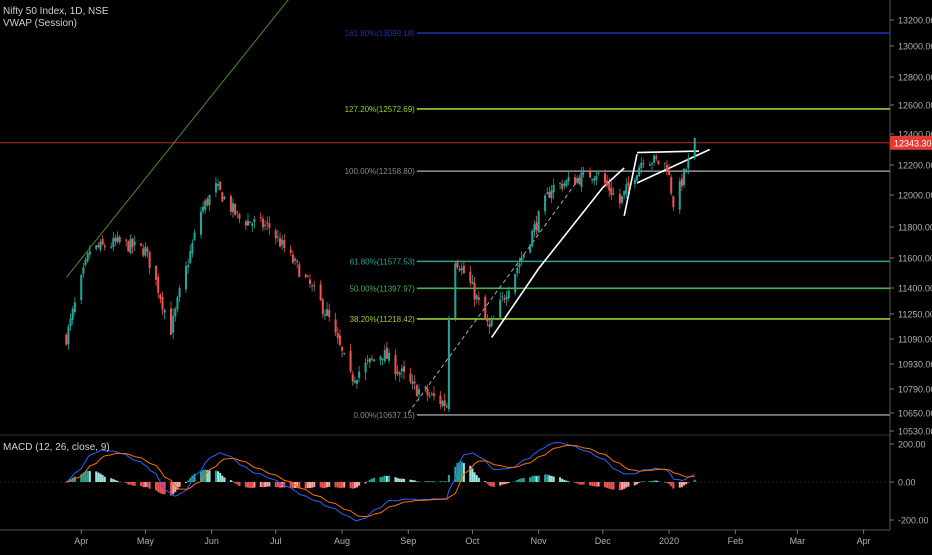 The height and width of the screenshot is (555, 932). Describe the element at coordinates (380, 481) in the screenshot. I see `macd-signal-line` at that location.